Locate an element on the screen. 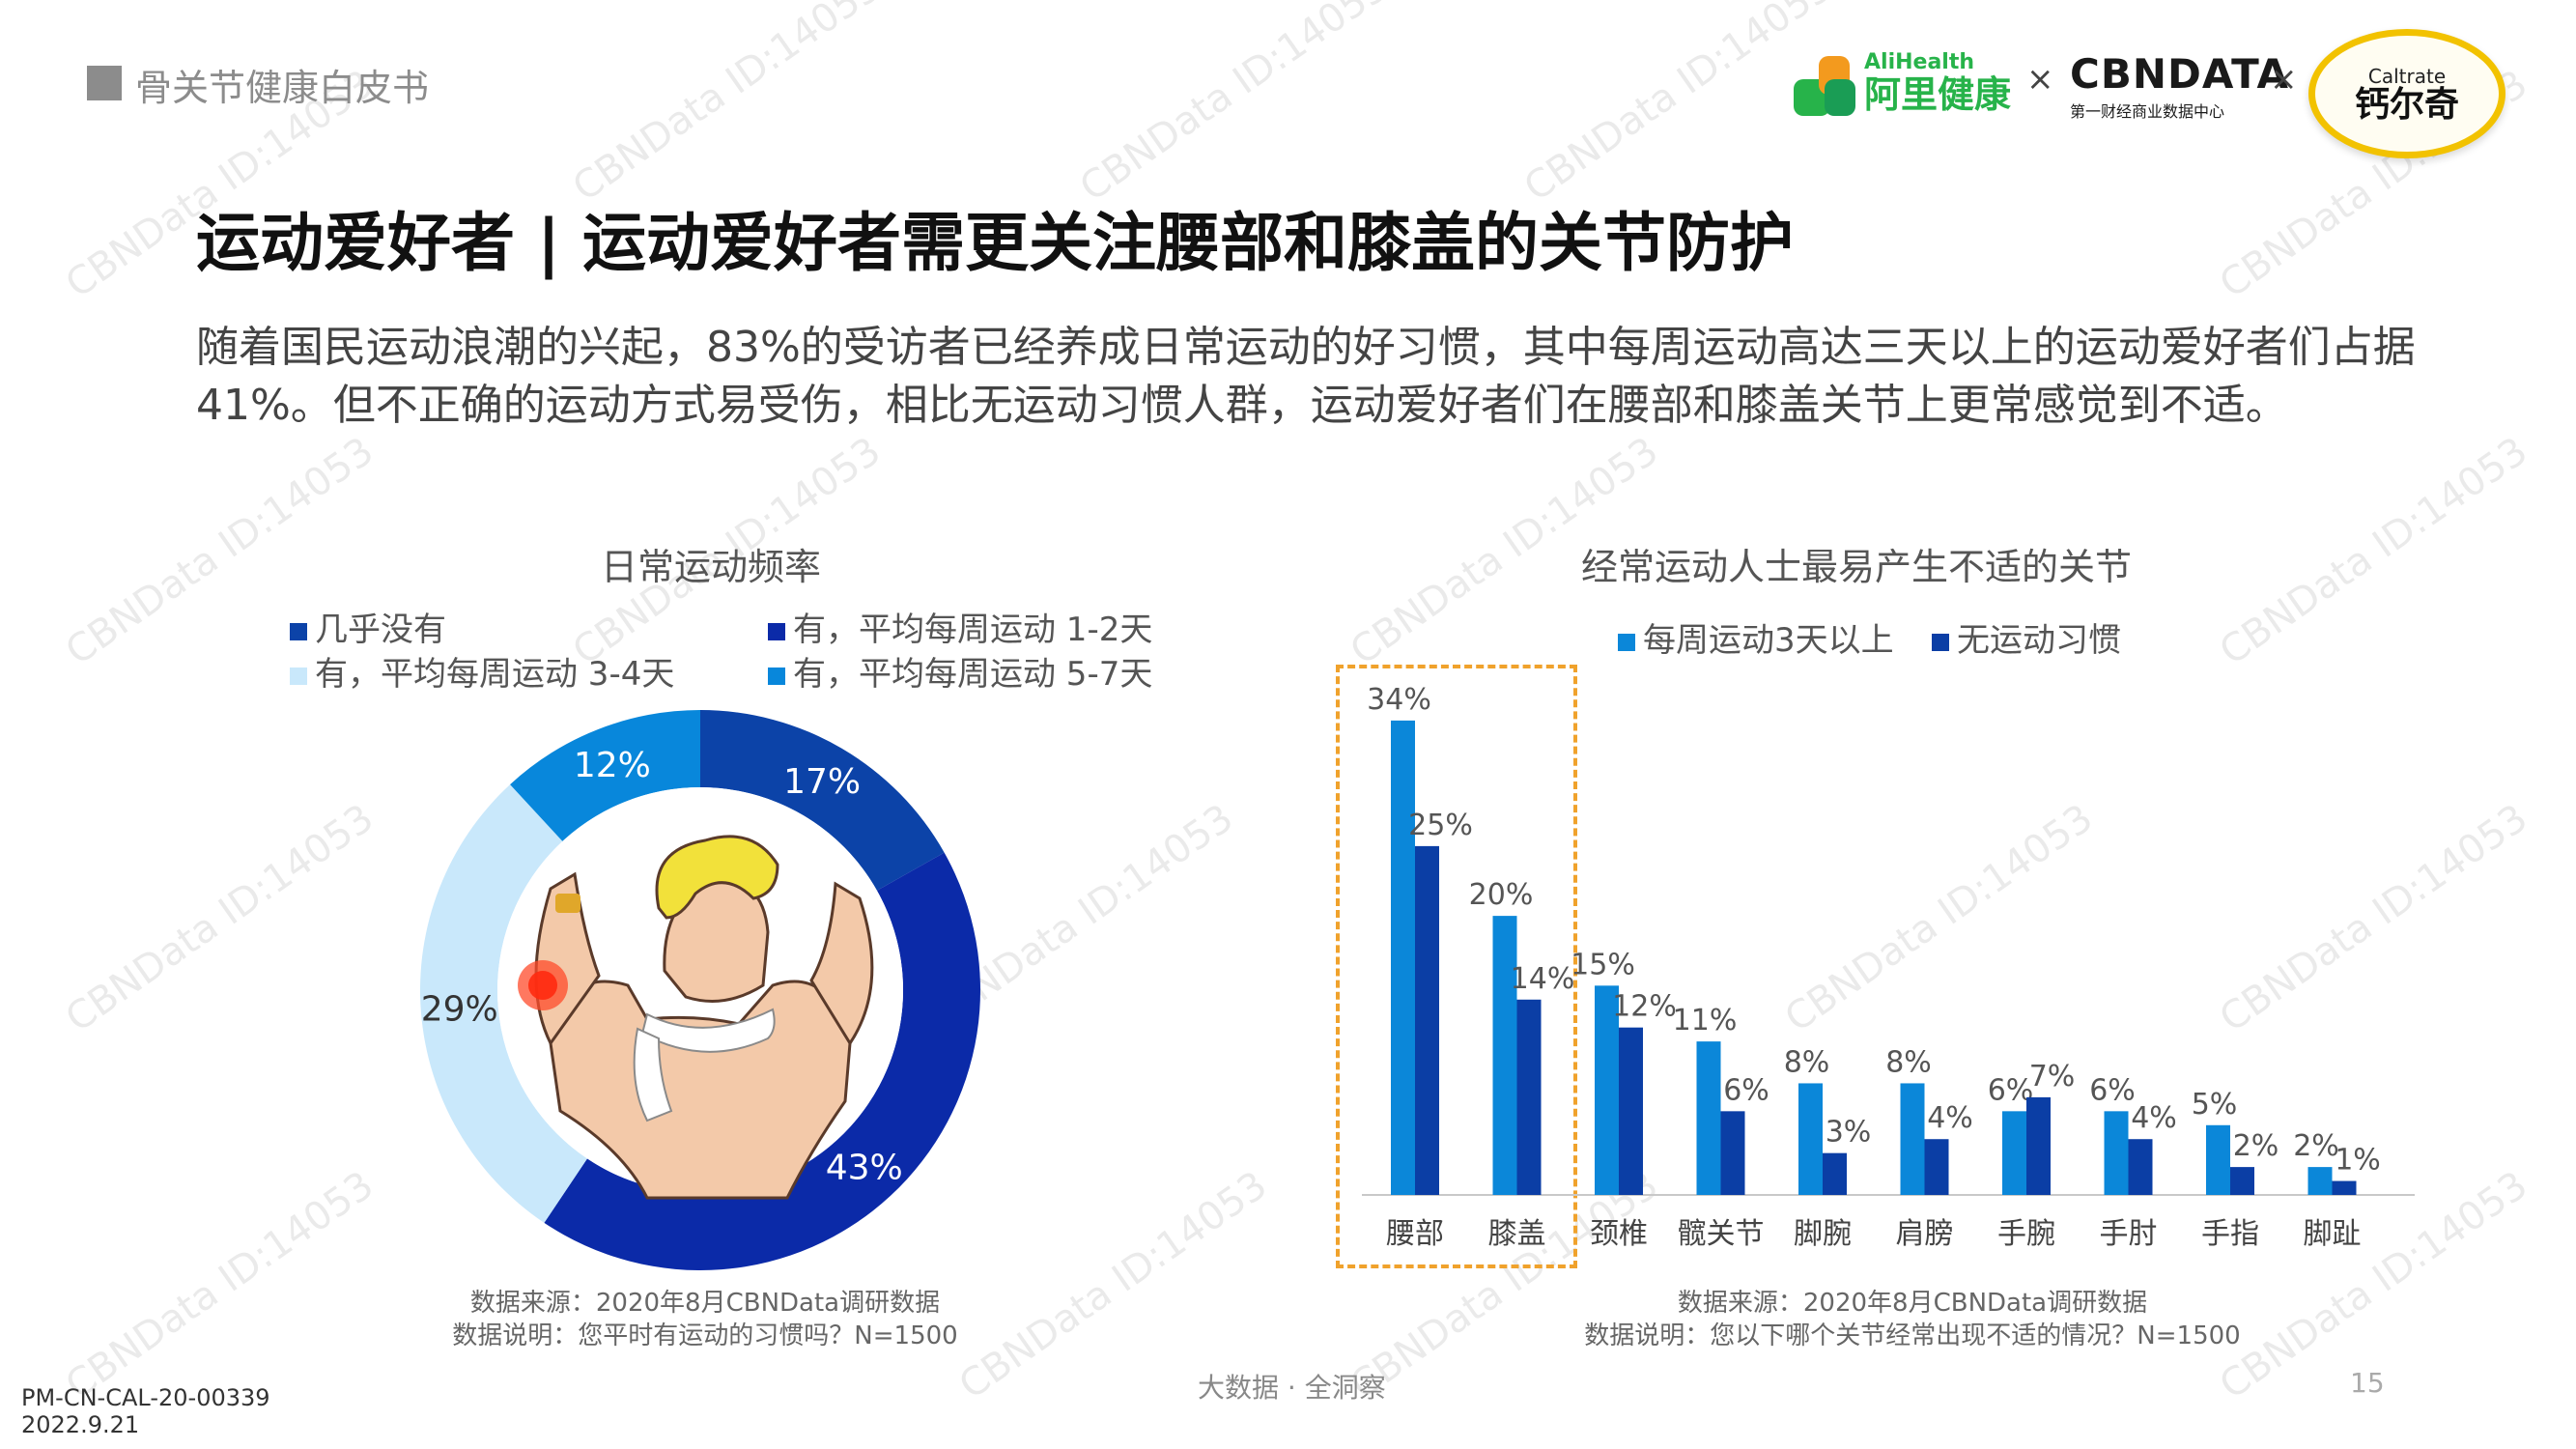  bar-legend-item: 无运动习惯 is located at coordinates (2027, 637).